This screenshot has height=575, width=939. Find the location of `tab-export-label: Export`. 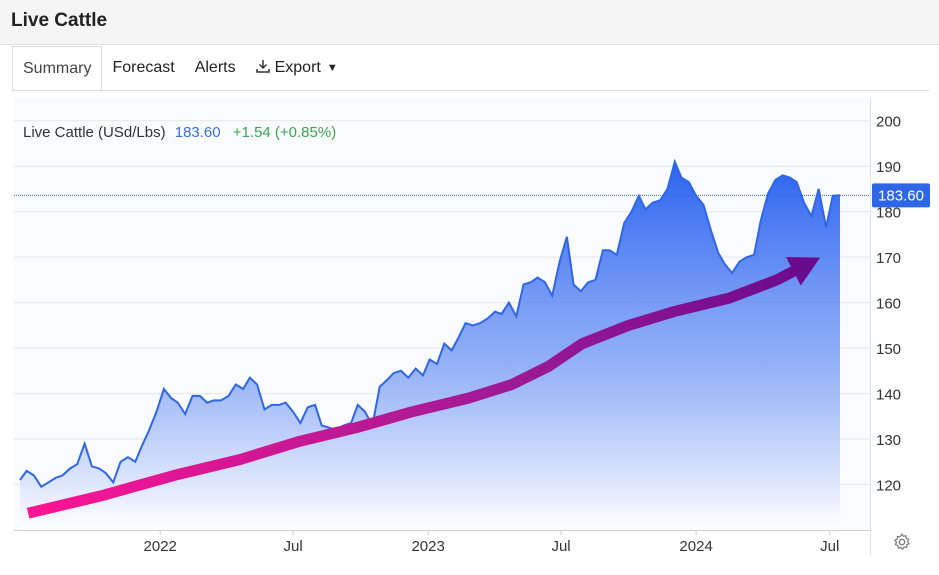

tab-export-label: Export is located at coordinates (297, 68).